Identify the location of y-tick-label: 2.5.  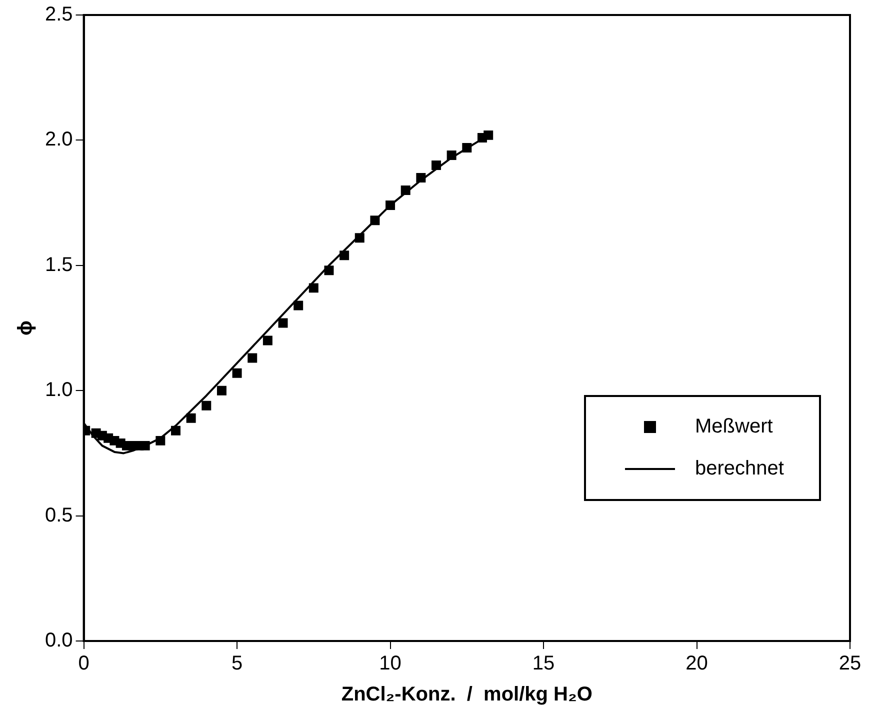
(58, 15).